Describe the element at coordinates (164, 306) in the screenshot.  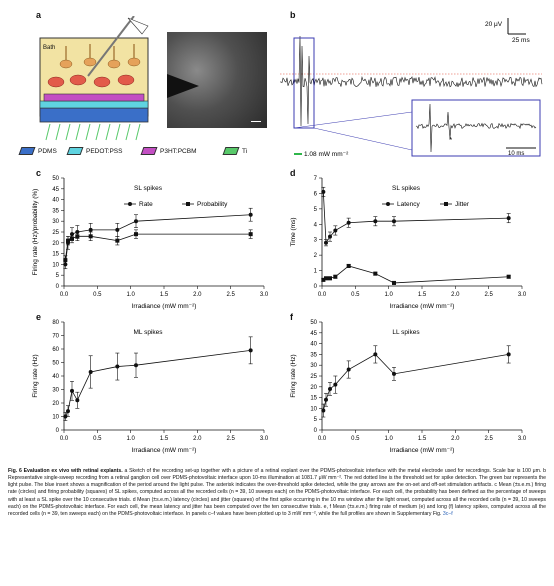
I see `x-axis-label: Irradiance (mW mm⁻²)` at that location.